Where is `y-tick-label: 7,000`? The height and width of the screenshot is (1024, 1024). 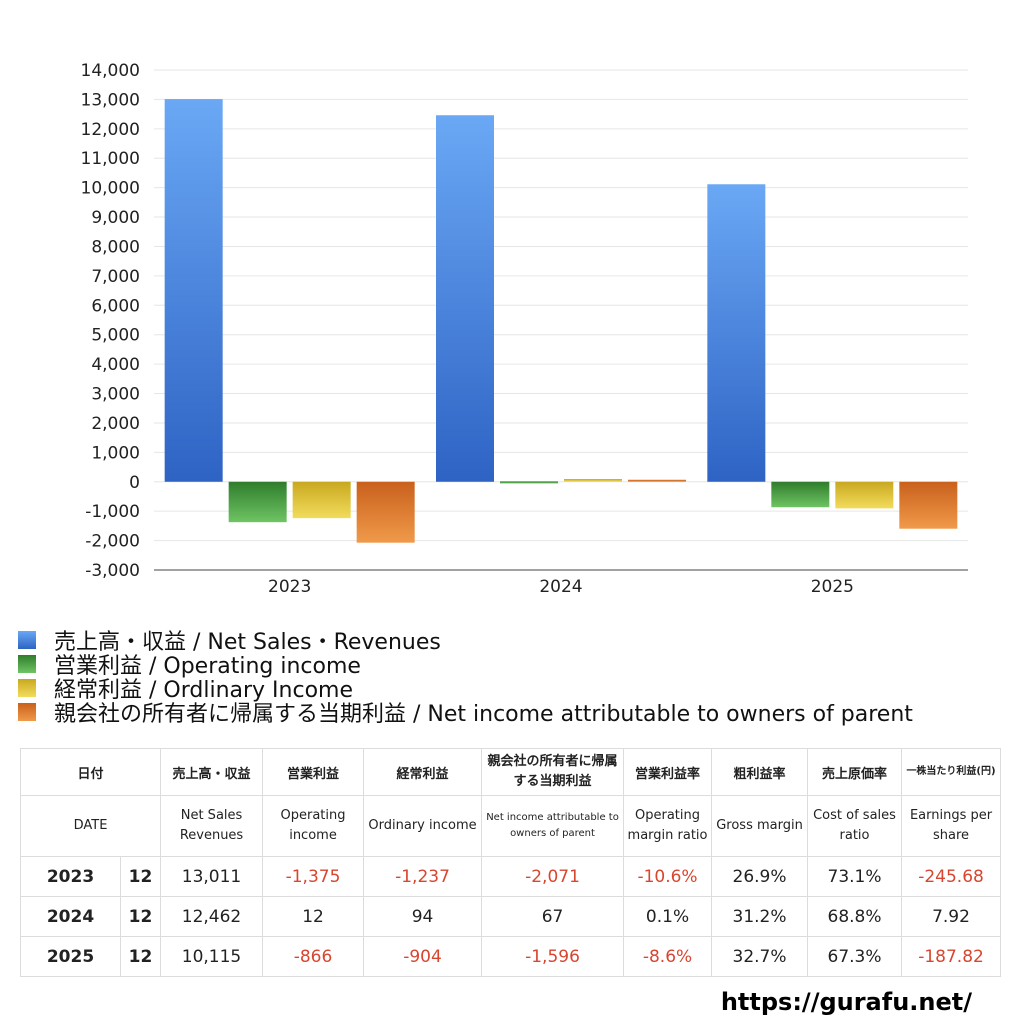 y-tick-label: 7,000 is located at coordinates (115, 277).